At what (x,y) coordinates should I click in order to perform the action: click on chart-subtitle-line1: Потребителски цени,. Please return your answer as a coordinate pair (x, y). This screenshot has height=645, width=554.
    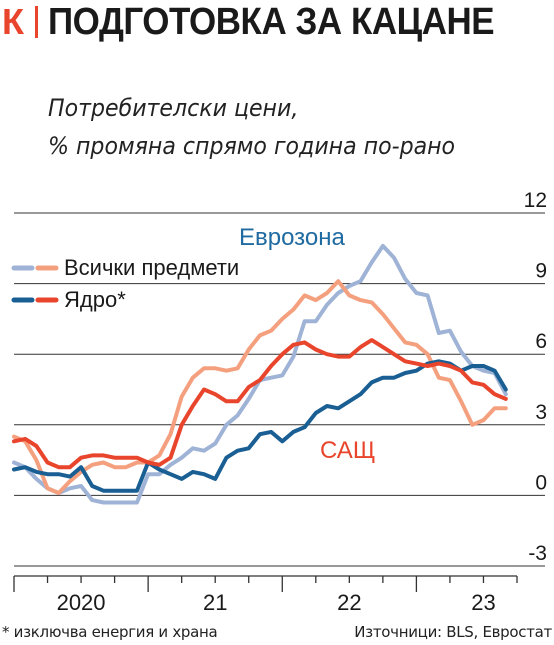
    Looking at the image, I should click on (173, 108).